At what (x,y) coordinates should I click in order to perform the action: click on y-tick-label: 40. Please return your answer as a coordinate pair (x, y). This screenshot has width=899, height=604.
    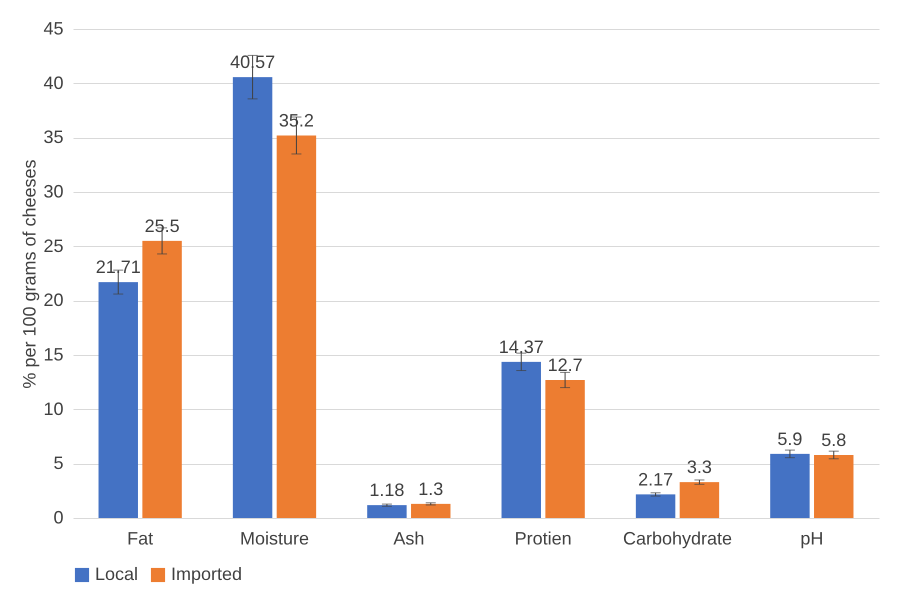
    Looking at the image, I should click on (53, 82).